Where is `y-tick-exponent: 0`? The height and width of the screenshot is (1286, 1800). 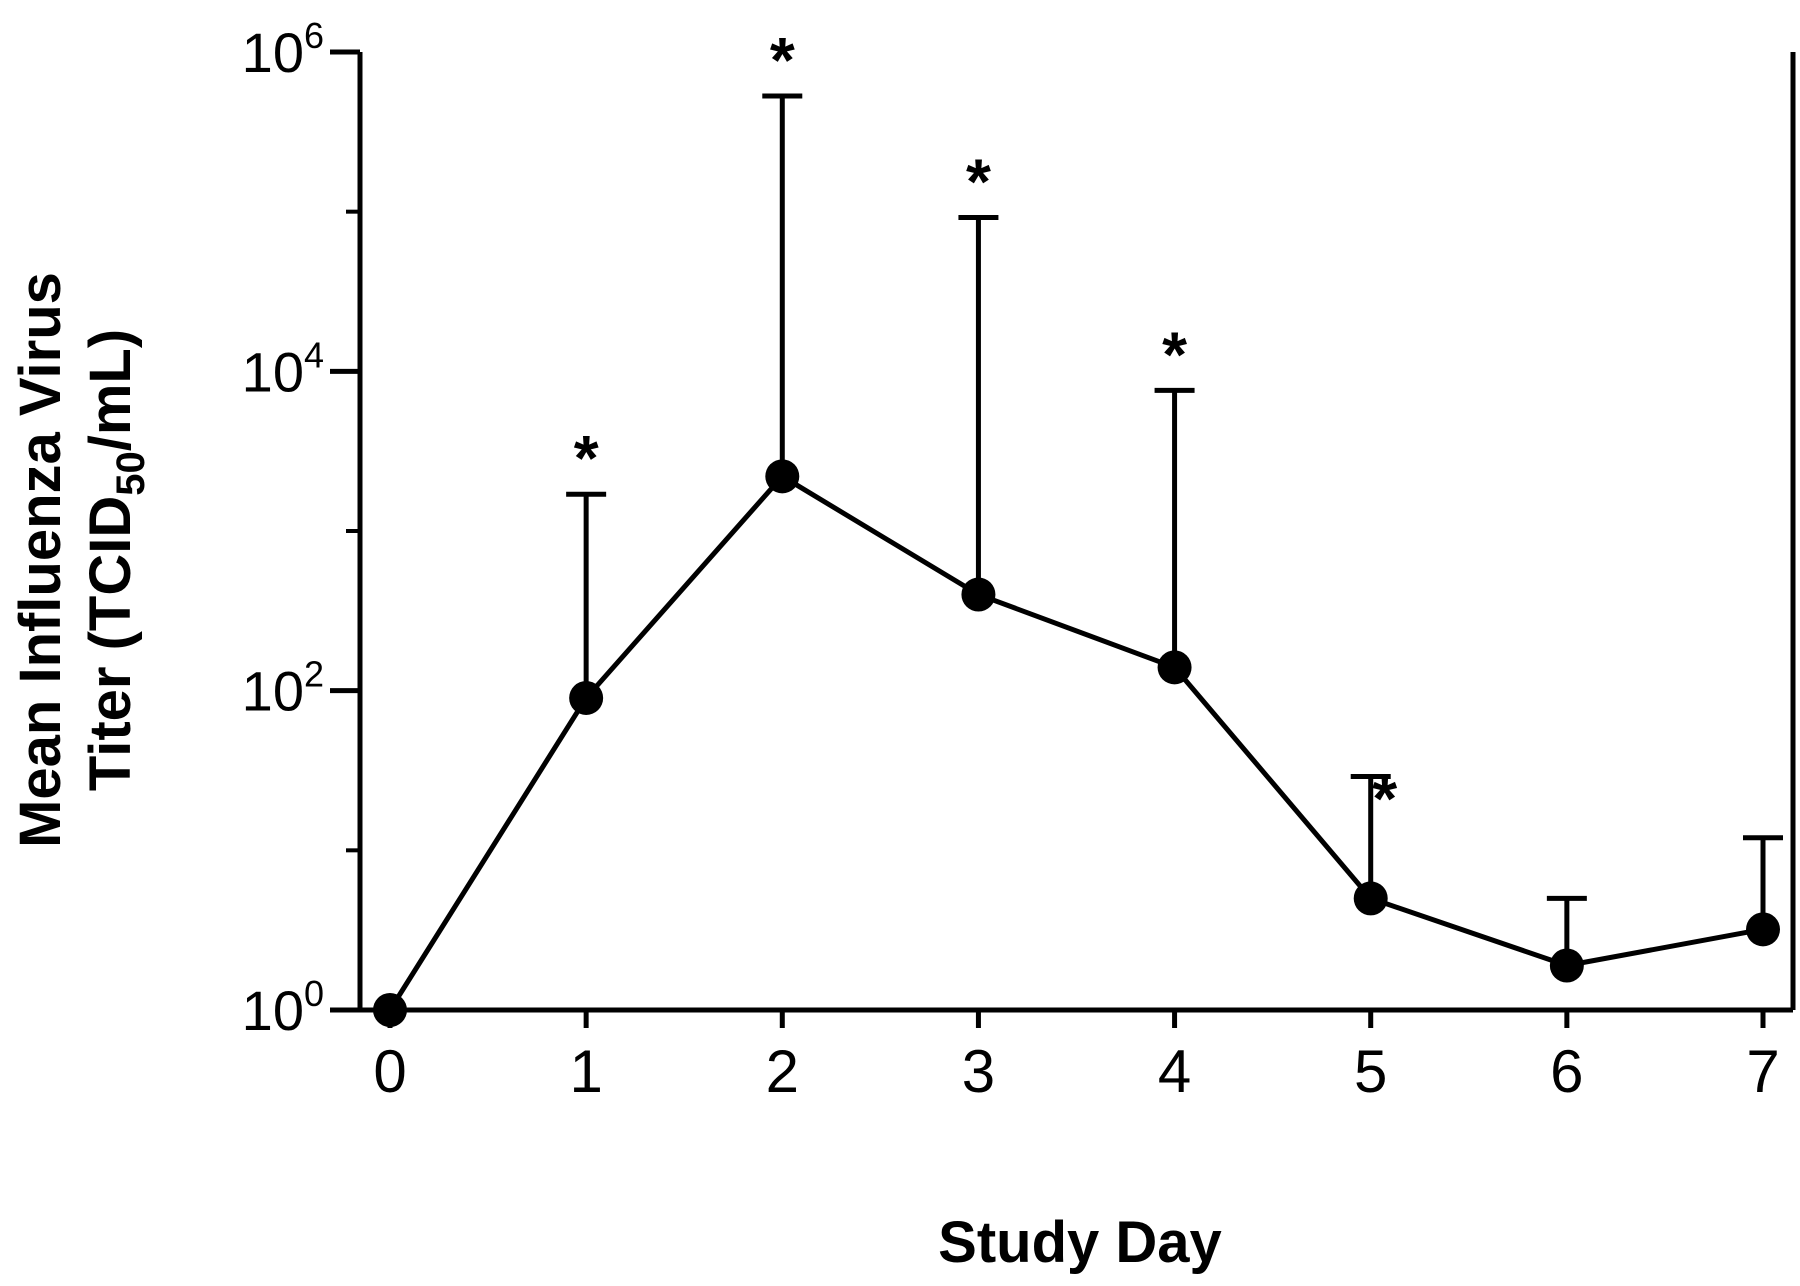 y-tick-exponent: 0 is located at coordinates (314, 993).